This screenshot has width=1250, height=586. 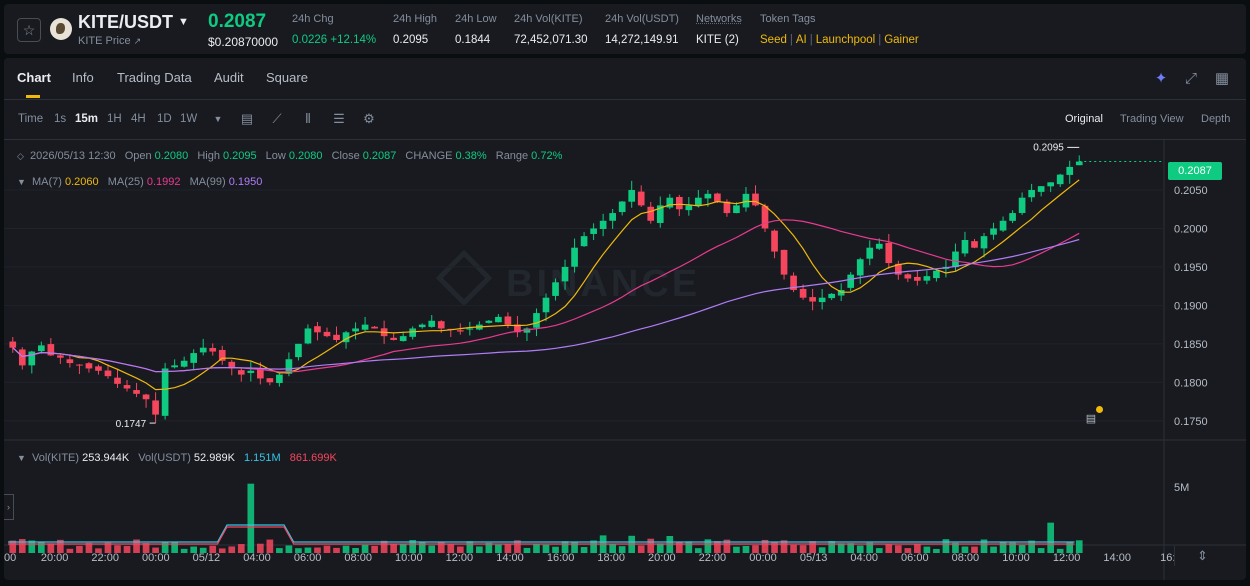 What do you see at coordinates (21, 182) in the screenshot?
I see `ma-collapse-icon: ▼` at bounding box center [21, 182].